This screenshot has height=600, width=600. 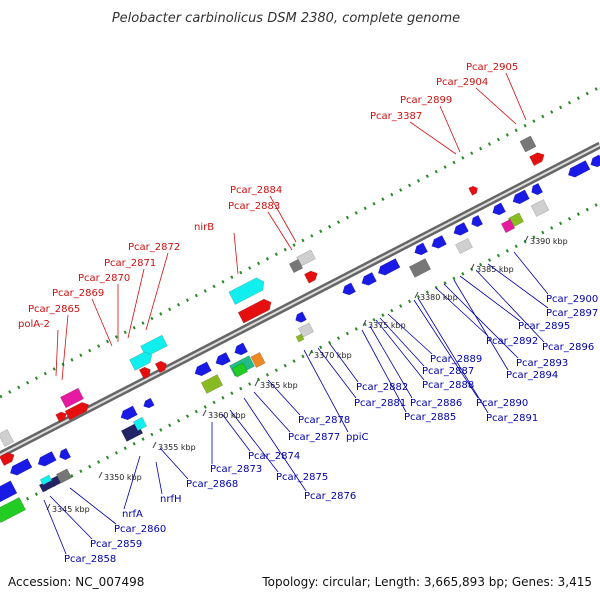 I want to click on reverse-gene-label: Pcar_2873, so click(x=236, y=469).